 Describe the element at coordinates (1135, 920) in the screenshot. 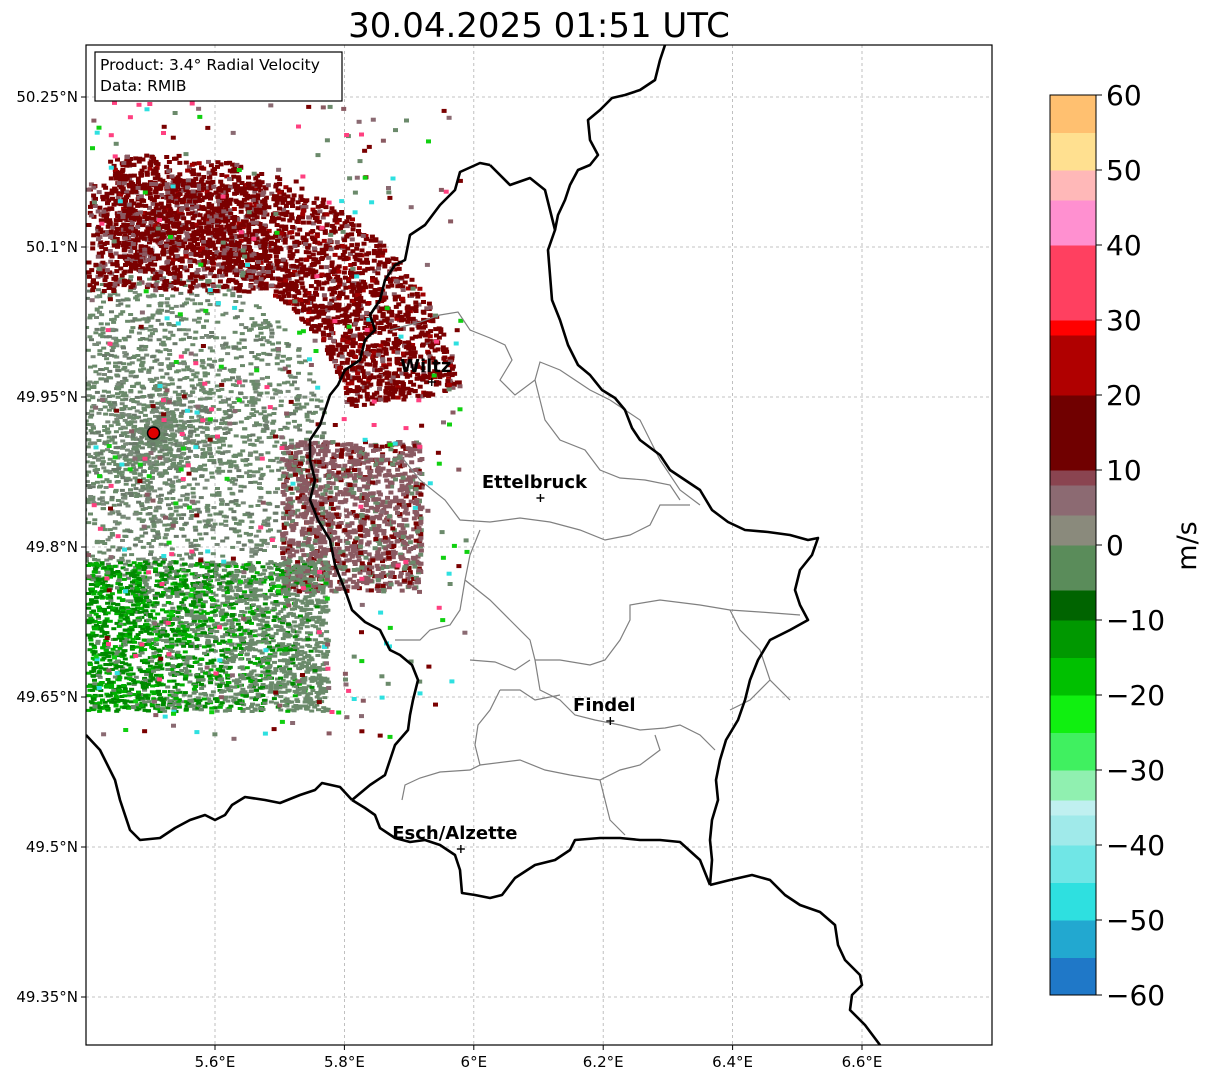

I see `colorbar-tick-label: −50` at that location.